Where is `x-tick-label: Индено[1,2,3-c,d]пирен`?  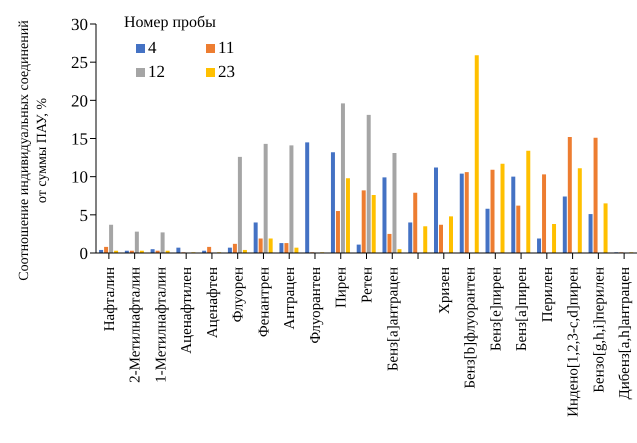 x-tick-label: Индено[1,2,3-c,d]пирен is located at coordinates (574, 342).